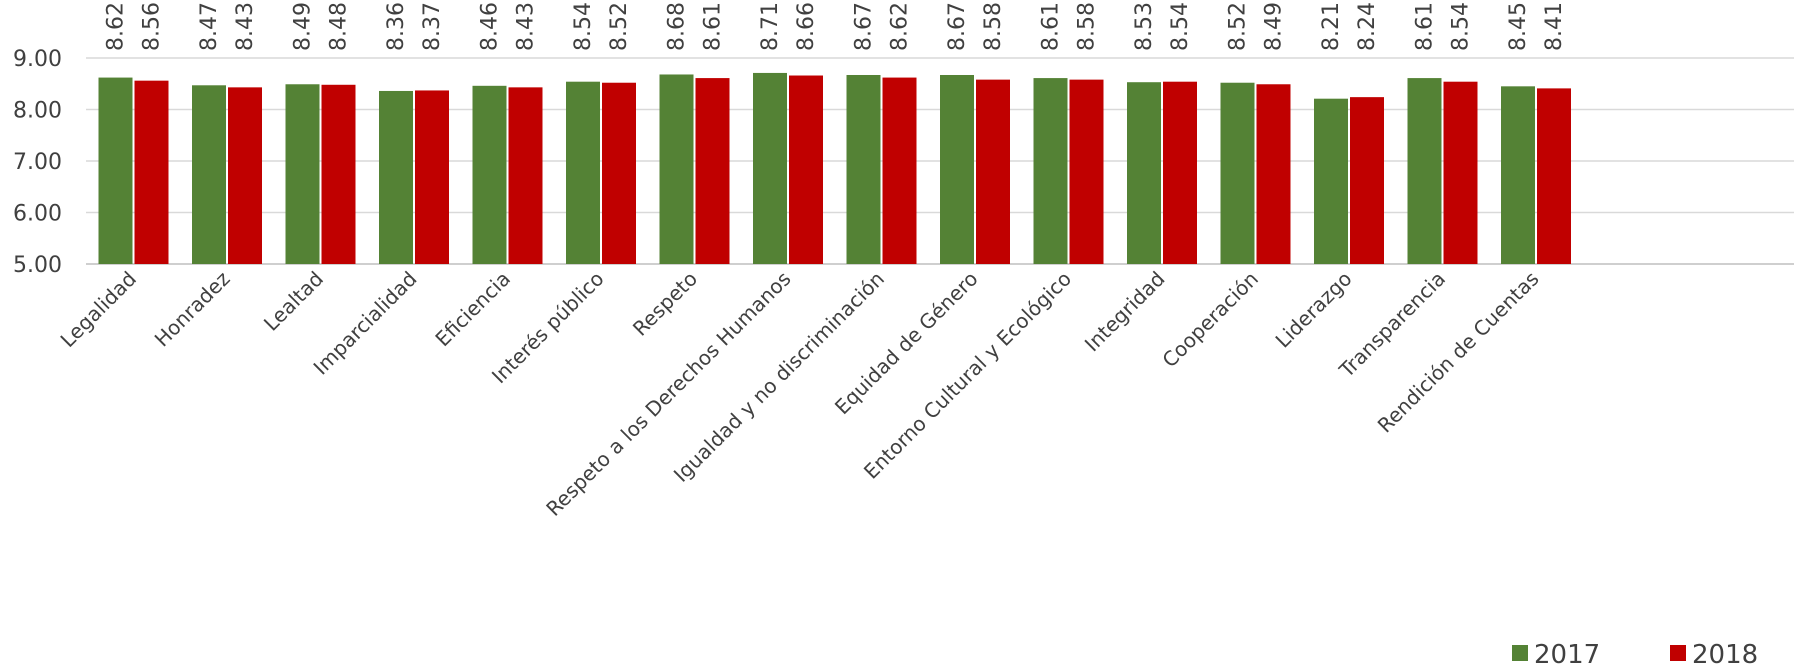 The image size is (1794, 666). I want to click on category-label: Rendición de Cuentas, so click(1458, 352).